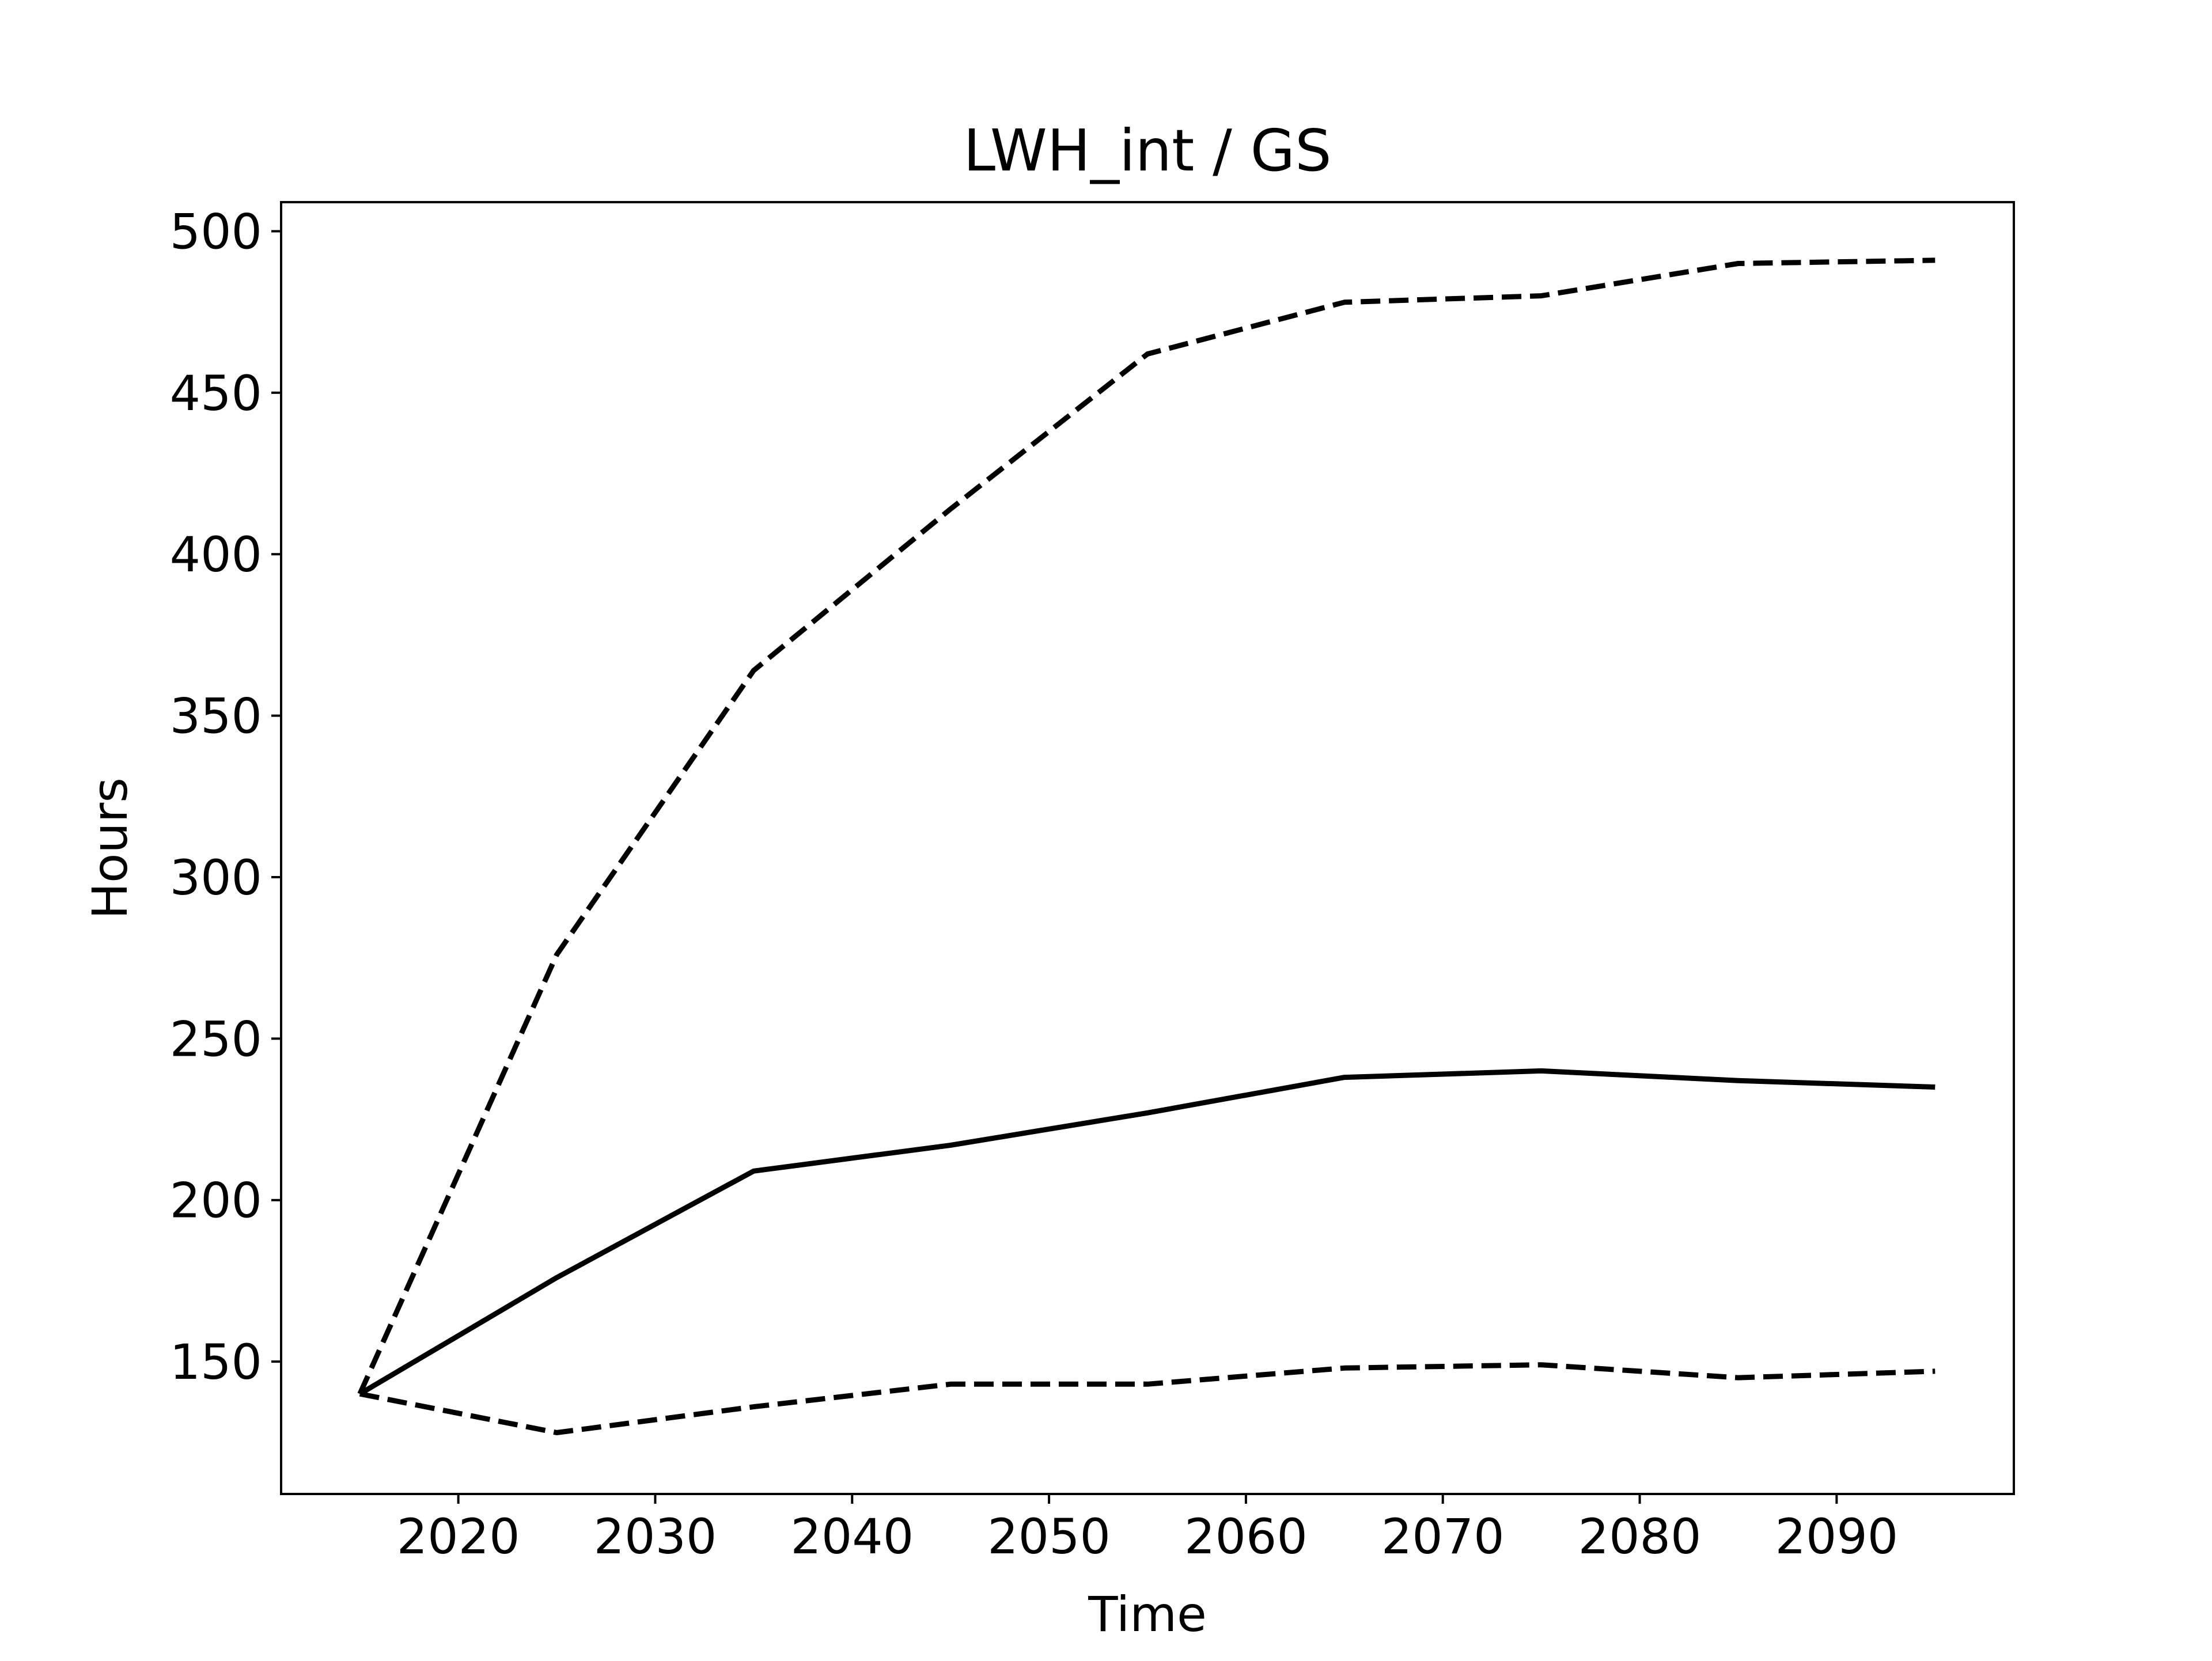  I want to click on y-tick-label: 200, so click(216, 1201).